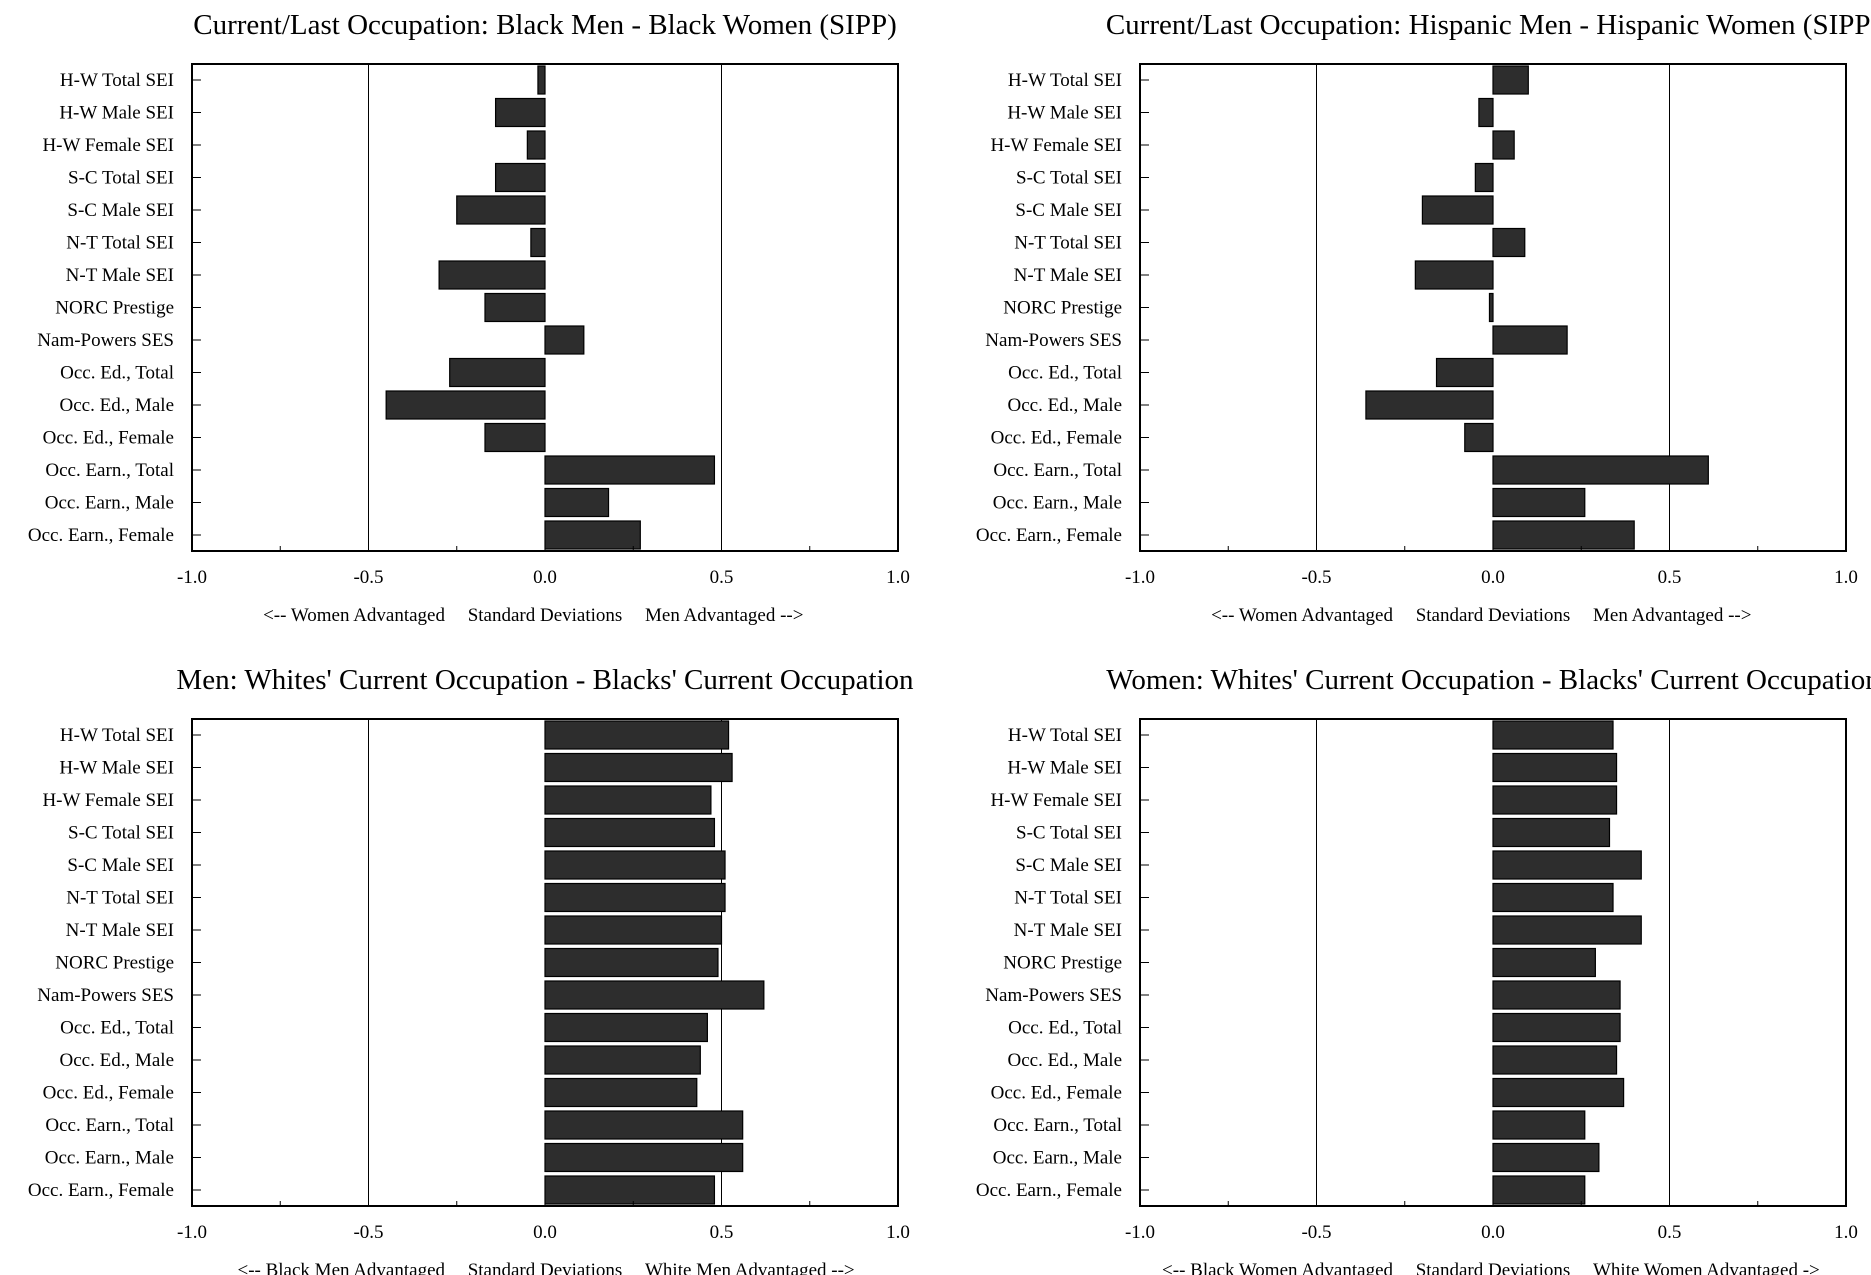 This screenshot has height=1275, width=1871. I want to click on x-tick-label: -0.5, so click(368, 577).